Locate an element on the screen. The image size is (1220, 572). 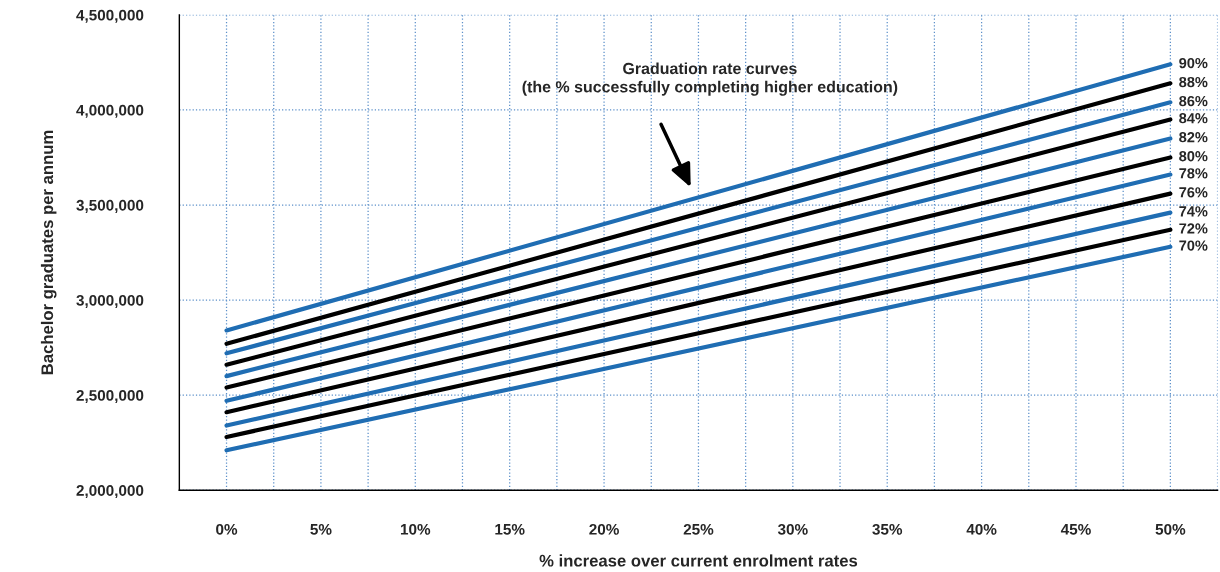
x-tick-label: 20% is located at coordinates (604, 529).